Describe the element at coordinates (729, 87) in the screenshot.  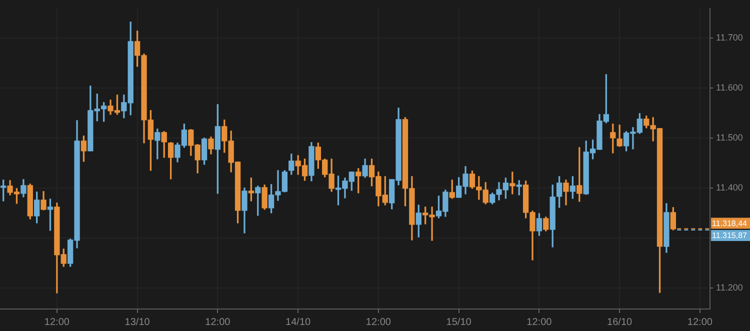
I see `y-tick-label: 11.600` at that location.